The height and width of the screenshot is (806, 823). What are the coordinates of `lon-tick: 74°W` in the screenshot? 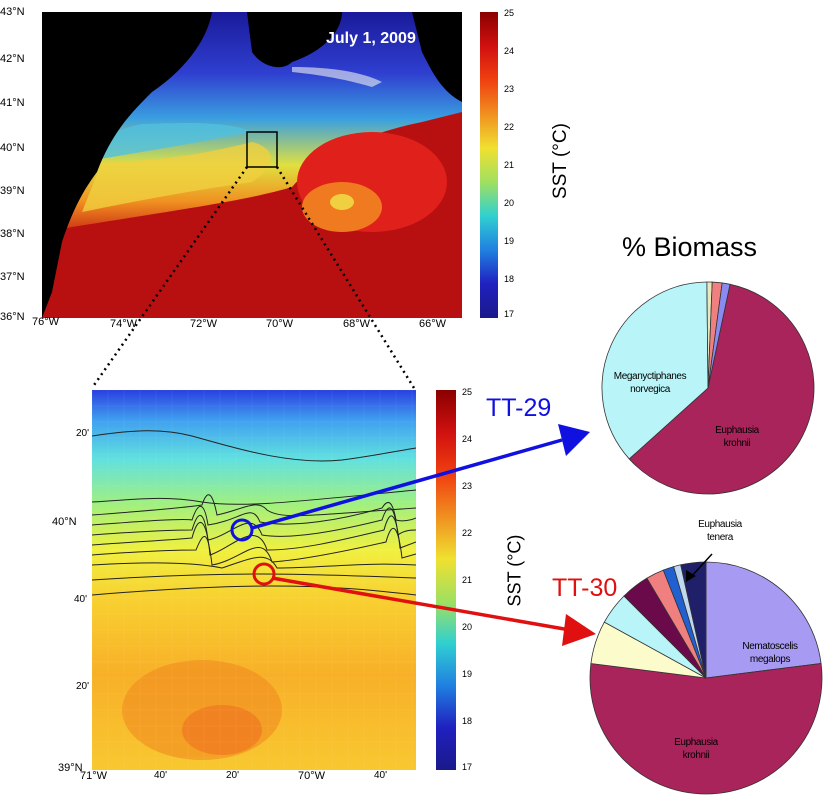 It's located at (124, 324).